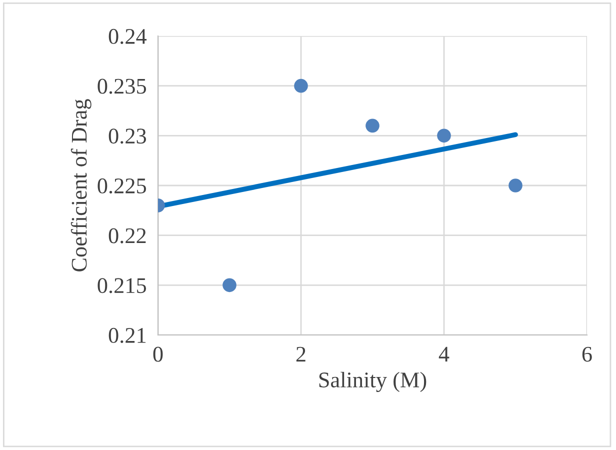  Describe the element at coordinates (127, 136) in the screenshot. I see `y-tick-label: 0.23` at that location.